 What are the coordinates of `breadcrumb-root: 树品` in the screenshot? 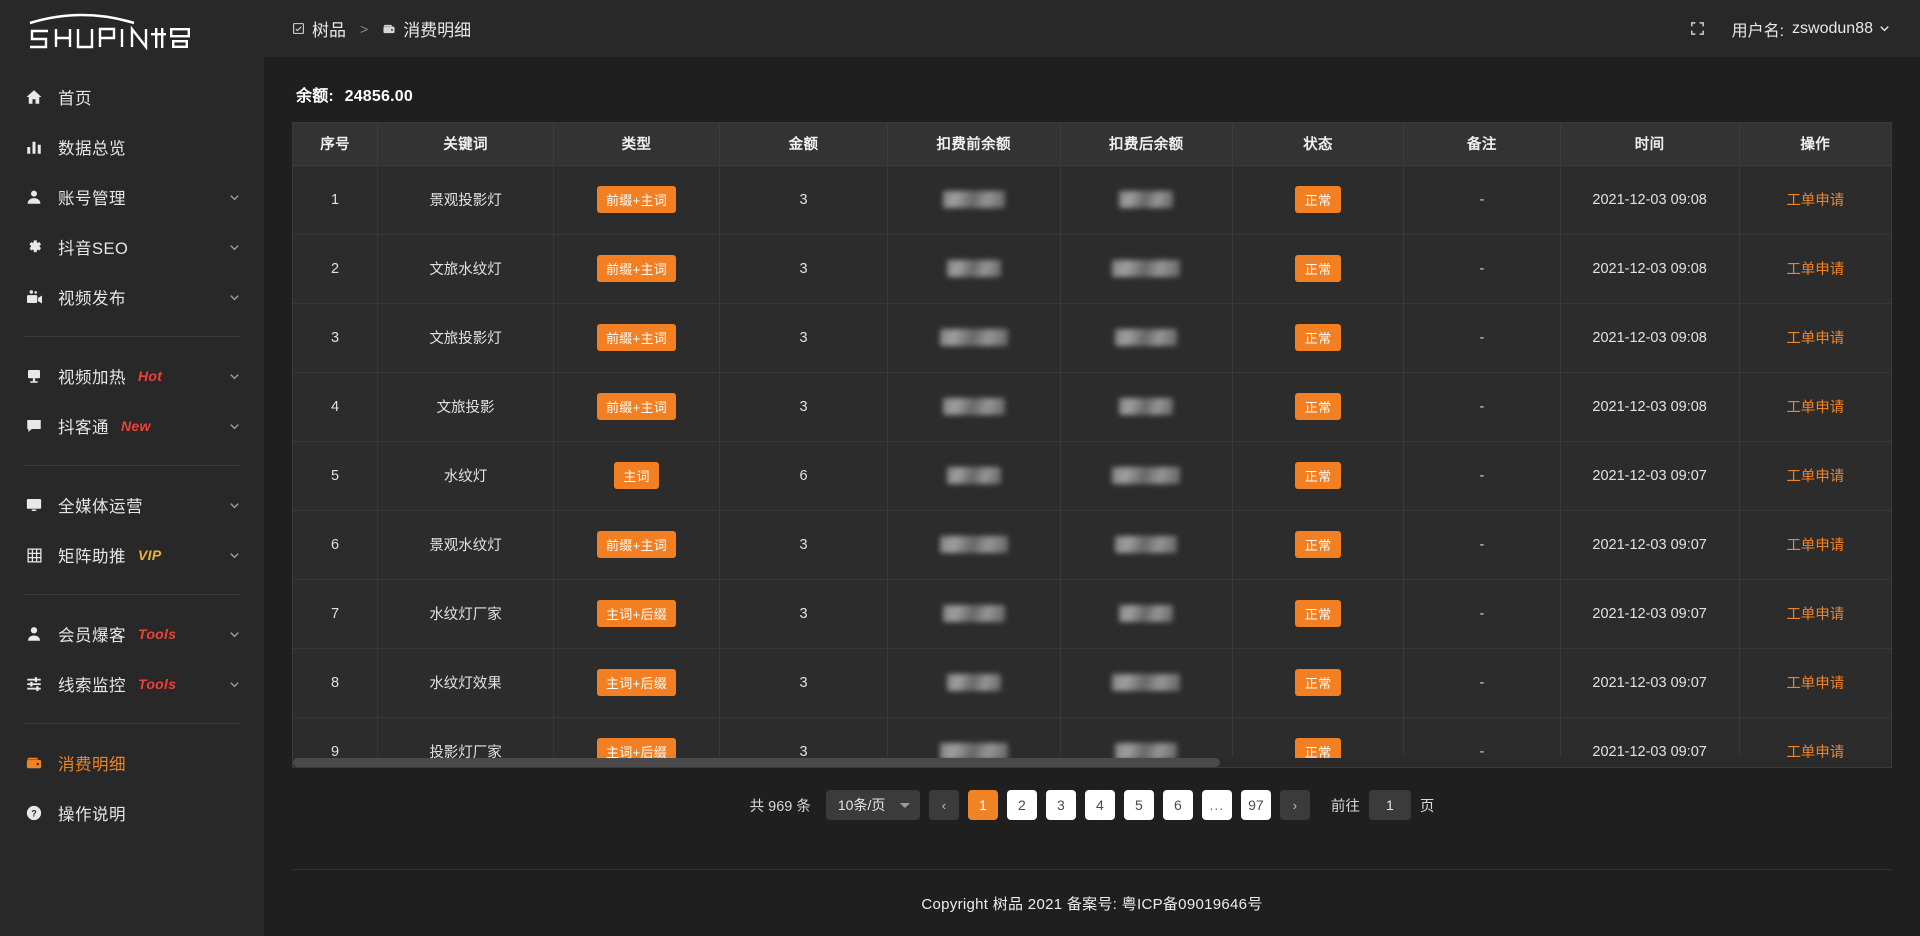 It's located at (319, 28).